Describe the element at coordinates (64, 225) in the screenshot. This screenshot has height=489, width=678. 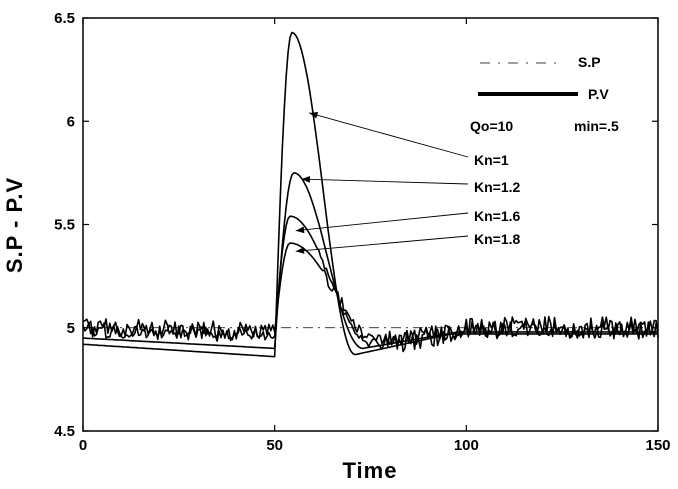
I see `y-tick-label: 5.5` at that location.